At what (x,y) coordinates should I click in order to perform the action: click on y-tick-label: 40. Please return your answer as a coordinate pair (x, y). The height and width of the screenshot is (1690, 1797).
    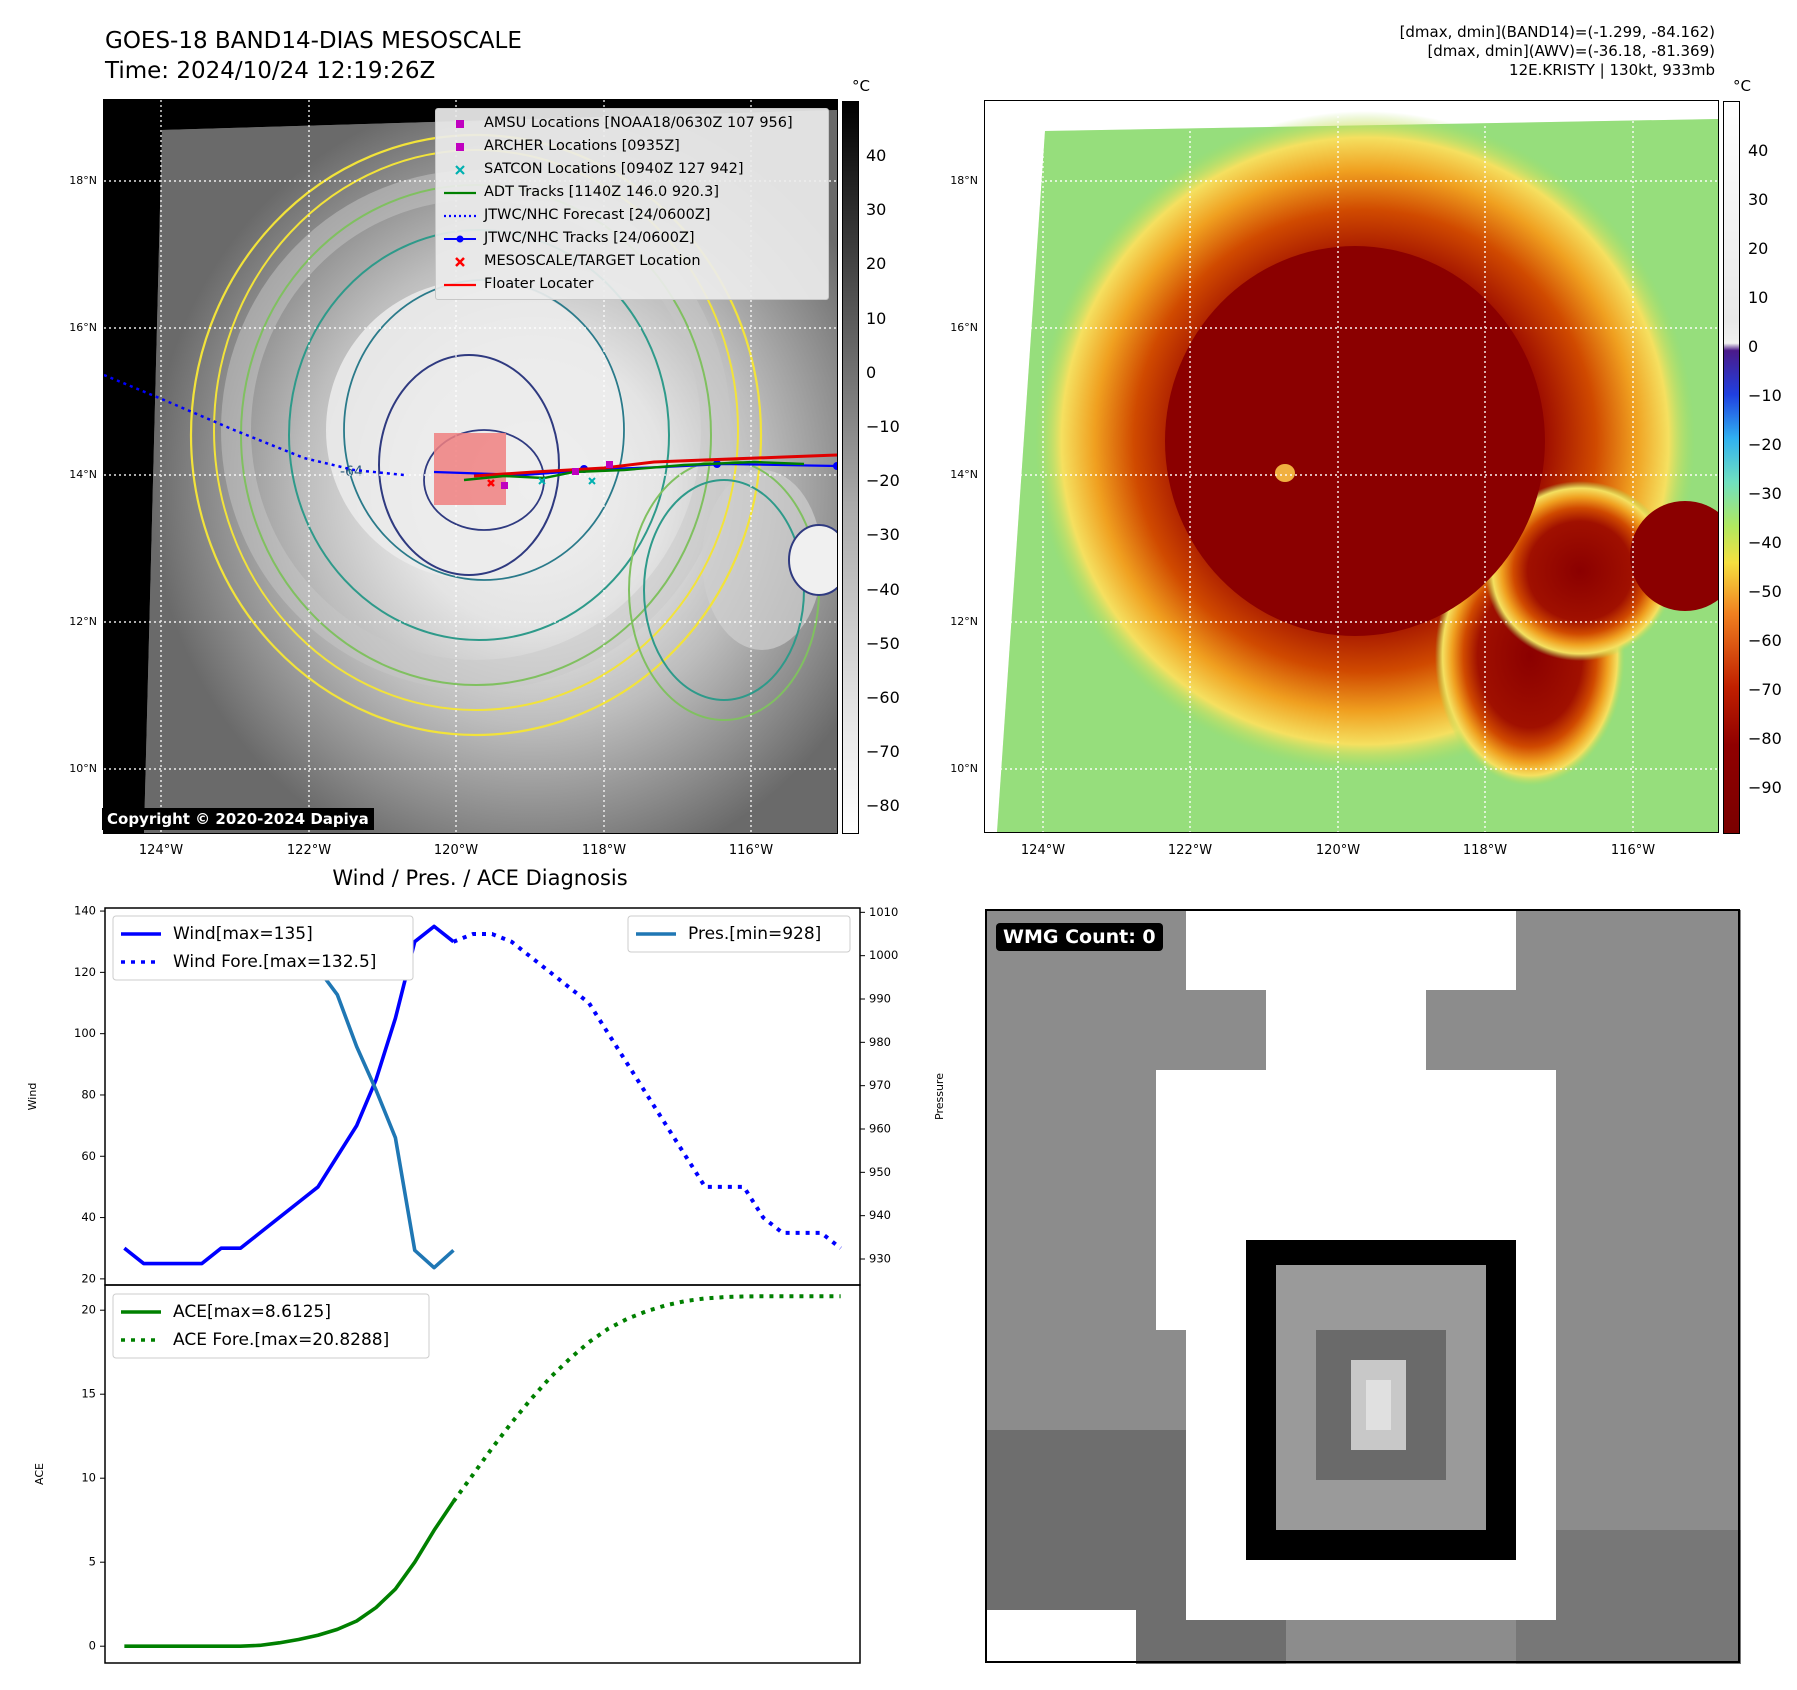
    Looking at the image, I should click on (88, 1217).